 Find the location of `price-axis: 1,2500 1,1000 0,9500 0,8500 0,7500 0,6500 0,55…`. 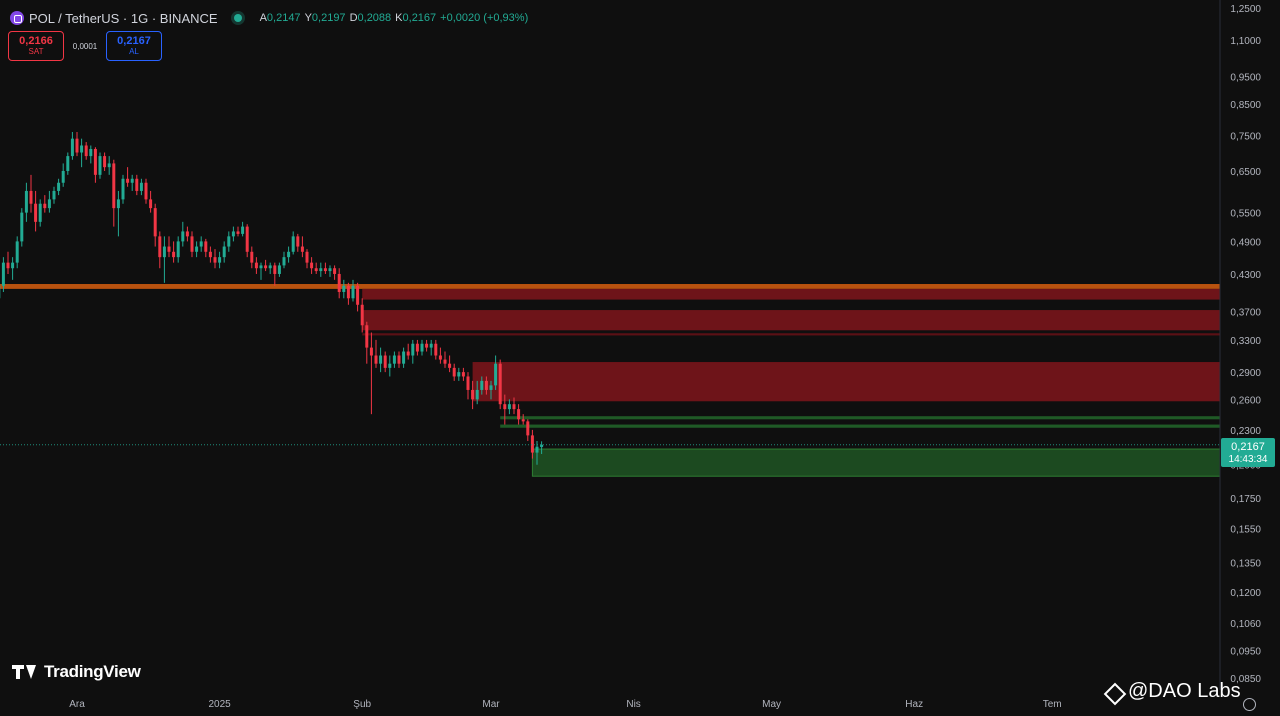

price-axis: 1,2500 1,1000 0,9500 0,8500 0,7500 0,6500 0,55… is located at coordinates (1245, 344).